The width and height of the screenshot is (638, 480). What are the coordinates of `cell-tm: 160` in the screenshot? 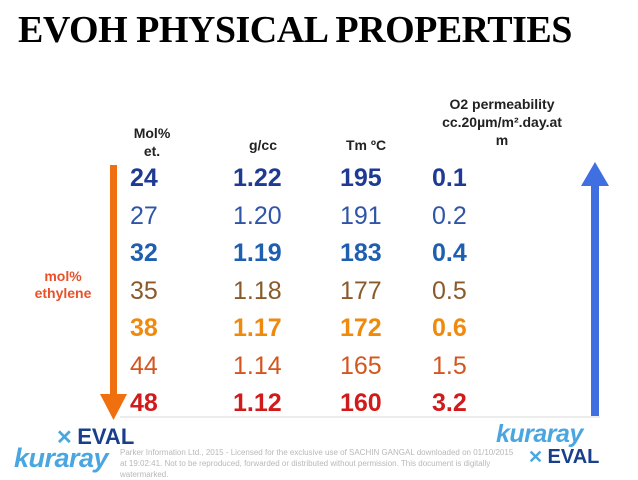 It's located at (361, 403).